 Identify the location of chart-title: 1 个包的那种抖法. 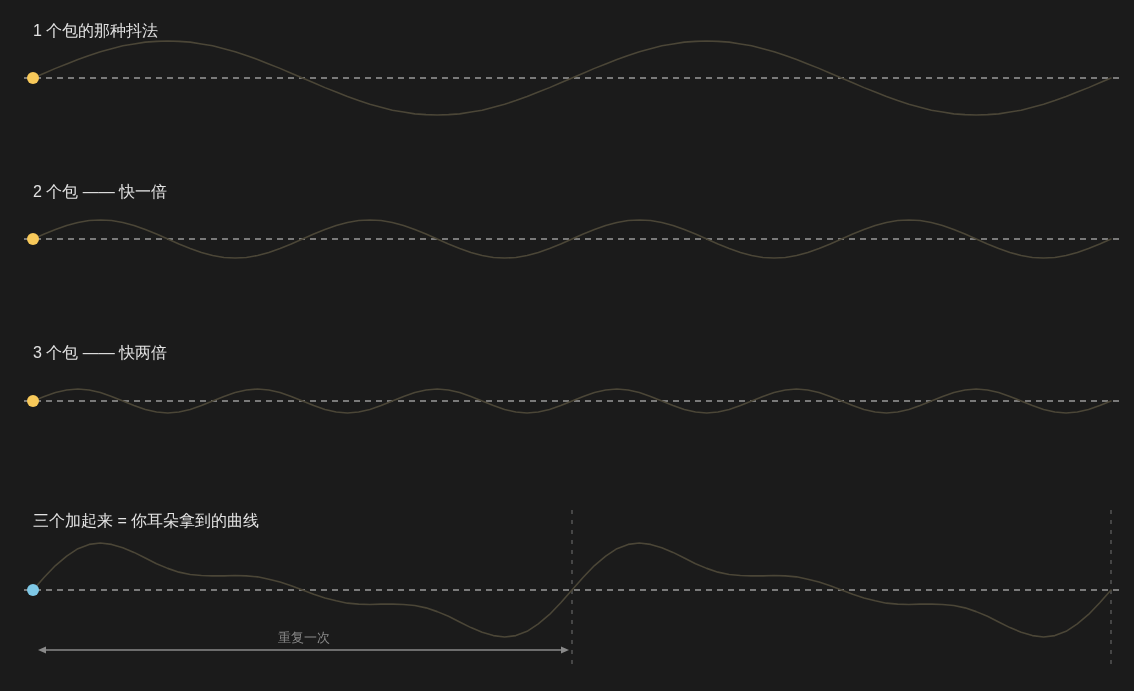
(96, 30).